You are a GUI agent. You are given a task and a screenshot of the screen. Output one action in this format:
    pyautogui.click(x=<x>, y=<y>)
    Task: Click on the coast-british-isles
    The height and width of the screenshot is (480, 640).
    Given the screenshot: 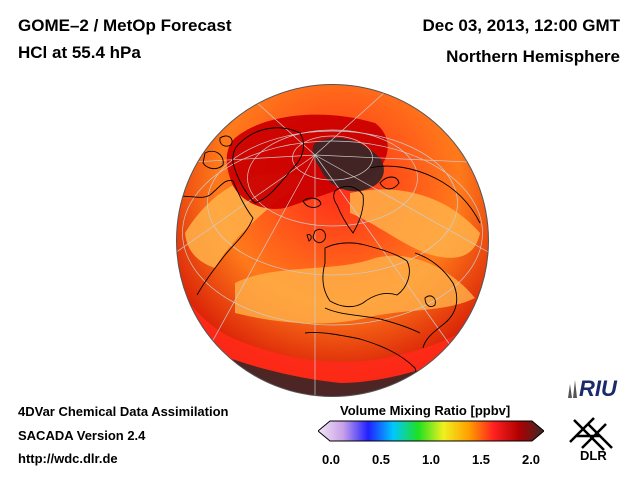 What is the action you would take?
    pyautogui.click(x=316, y=236)
    